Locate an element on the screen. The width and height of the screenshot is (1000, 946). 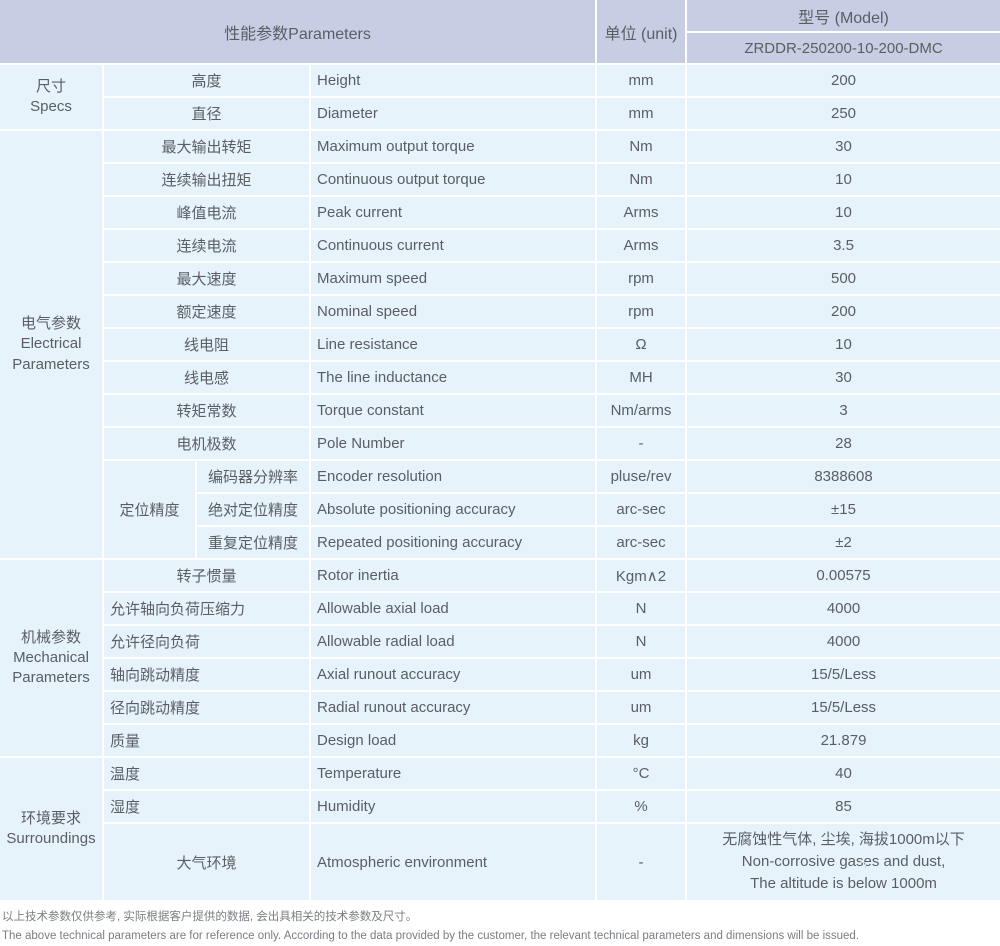
group-electrical-cn: 电气参数 is located at coordinates (50, 324).